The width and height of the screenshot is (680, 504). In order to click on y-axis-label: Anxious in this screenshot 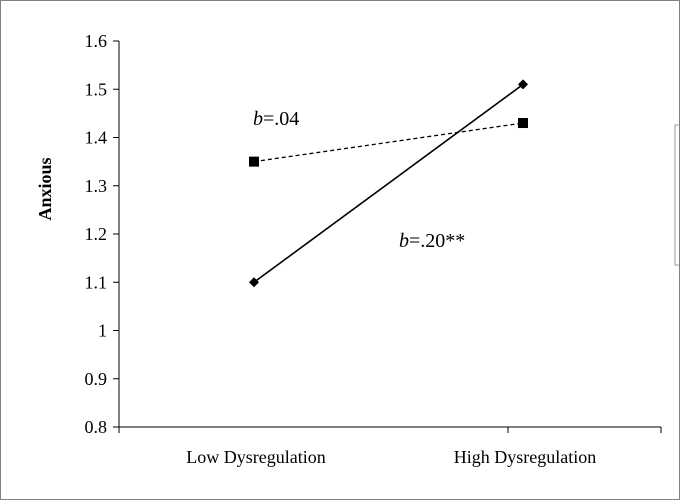, I will do `click(45, 188)`.